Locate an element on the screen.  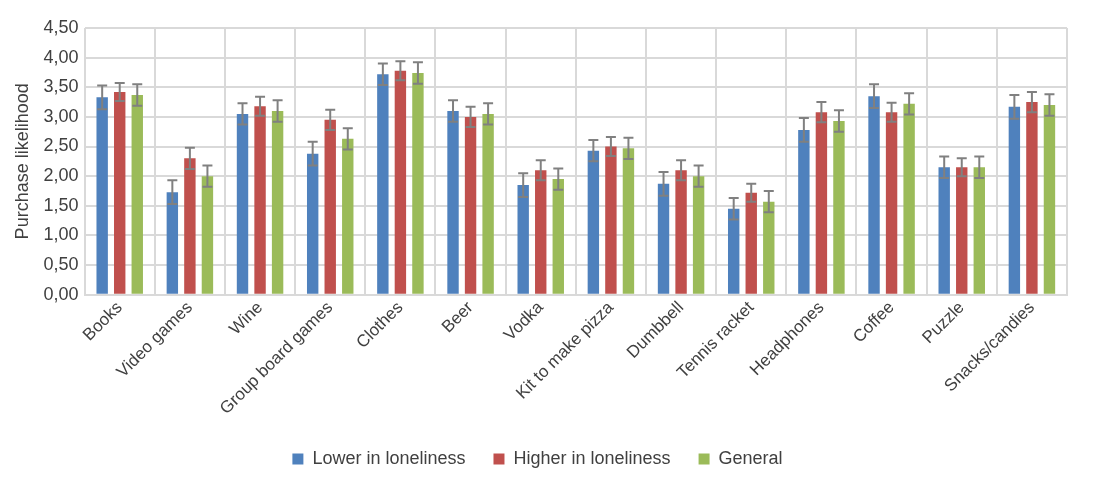
legend-label: Higher in loneliness is located at coordinates (592, 457).